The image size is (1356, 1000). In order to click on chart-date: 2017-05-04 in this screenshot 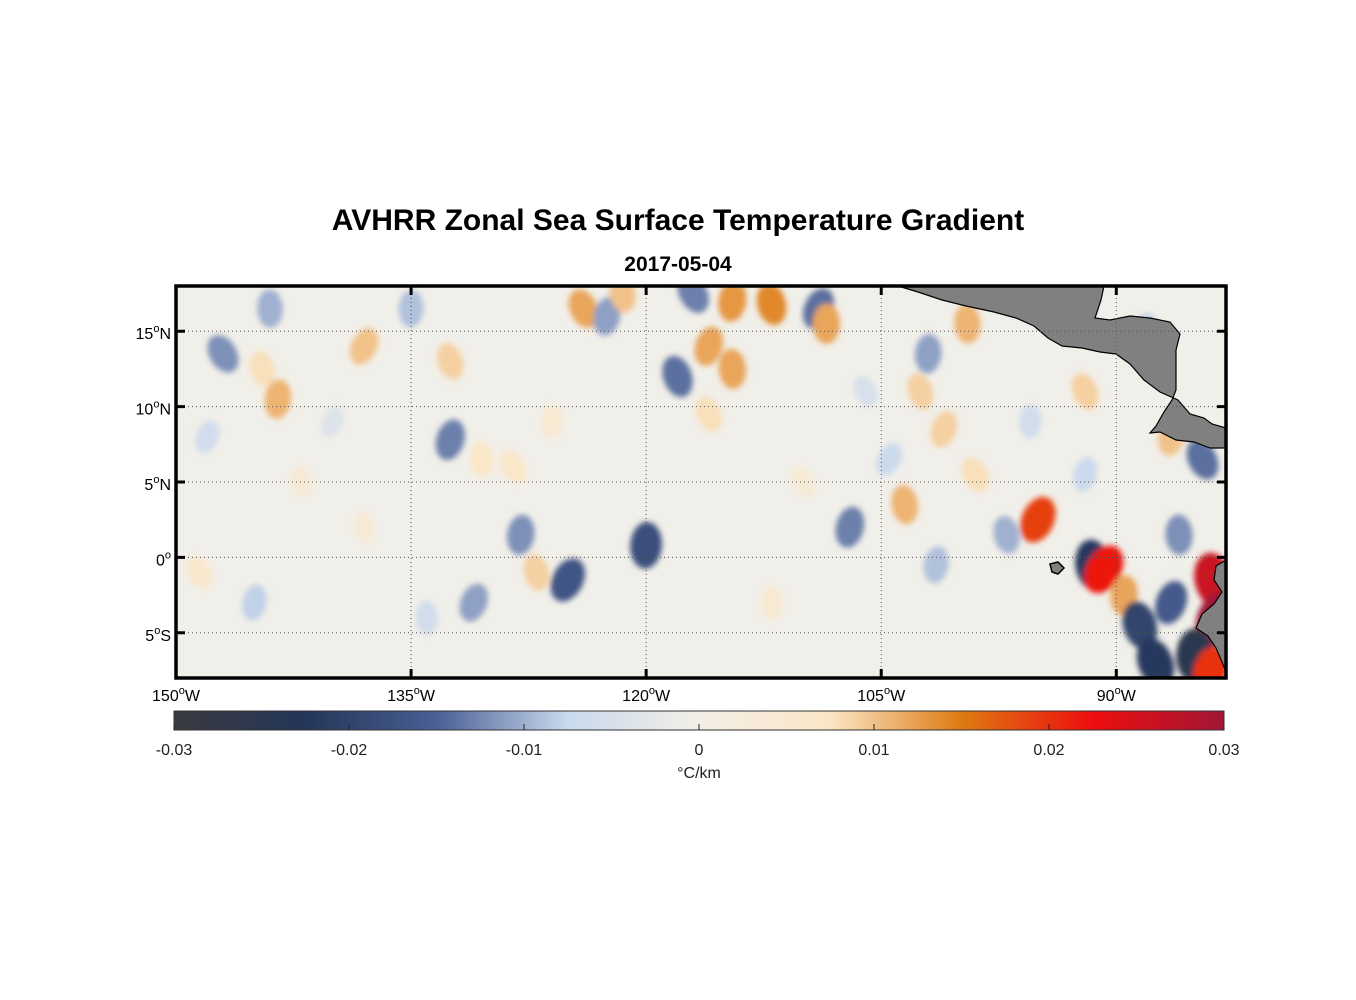, I will do `click(678, 264)`.